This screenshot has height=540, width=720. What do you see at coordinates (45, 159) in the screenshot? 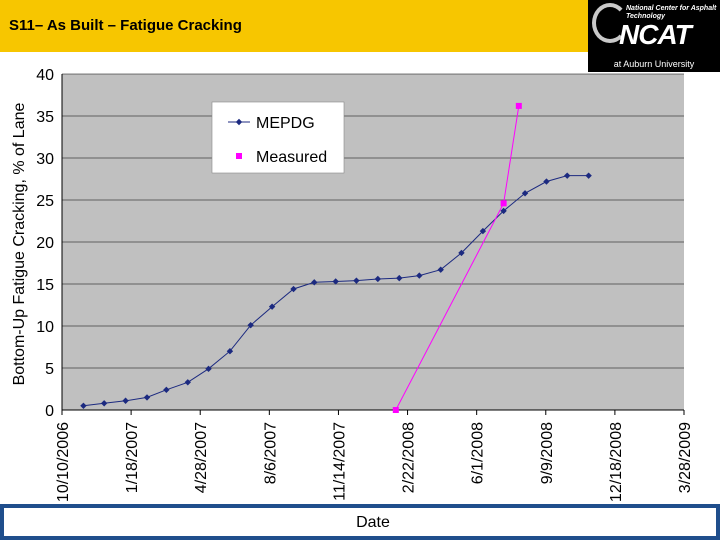
I see `y-tick-label: 30` at bounding box center [45, 159].